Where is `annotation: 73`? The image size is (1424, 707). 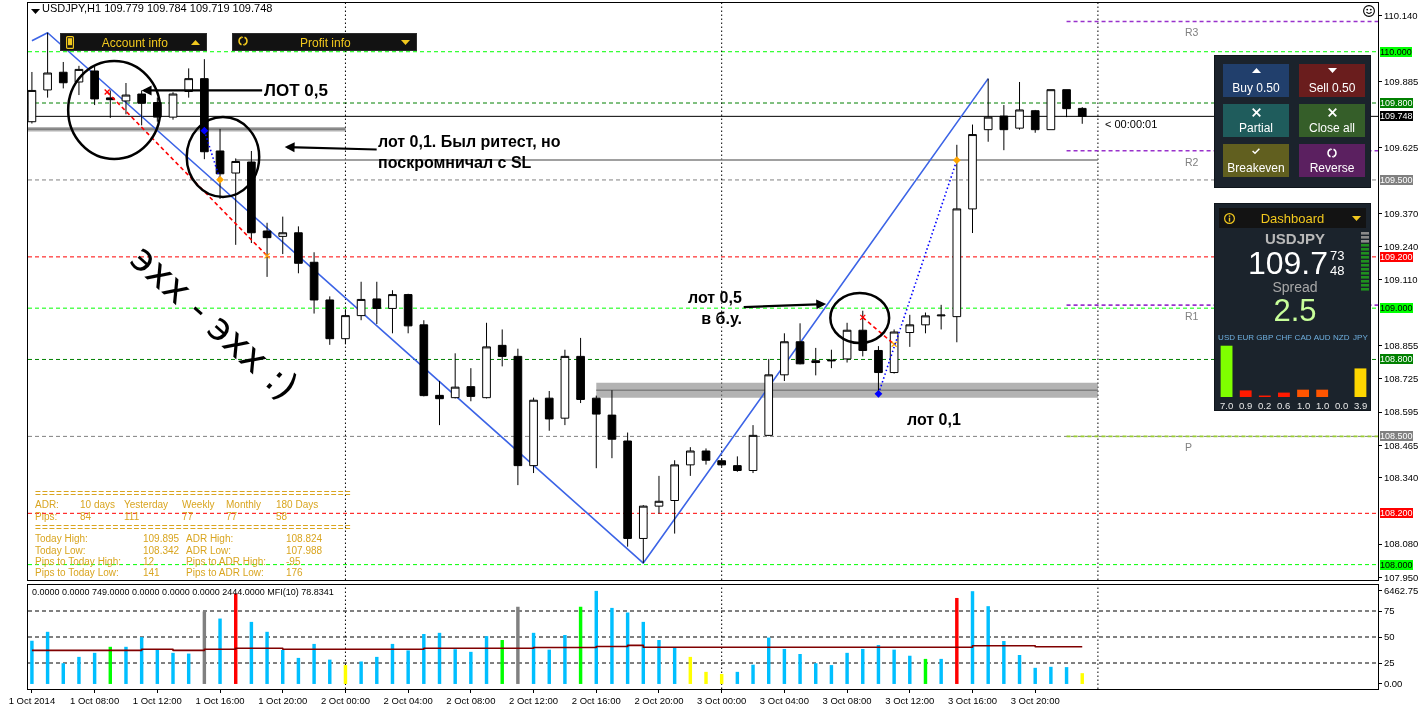
annotation: 73 is located at coordinates (1337, 255).